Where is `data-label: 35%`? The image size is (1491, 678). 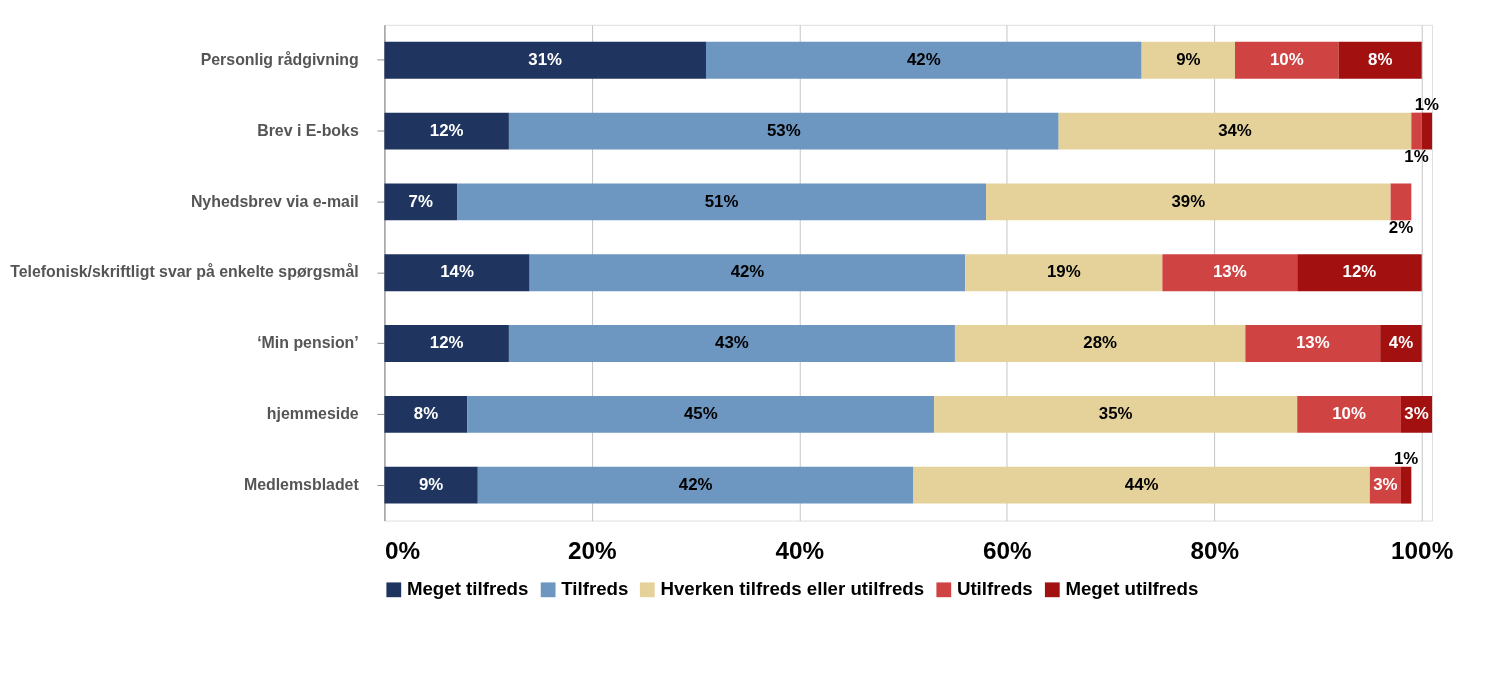 data-label: 35% is located at coordinates (1115, 414).